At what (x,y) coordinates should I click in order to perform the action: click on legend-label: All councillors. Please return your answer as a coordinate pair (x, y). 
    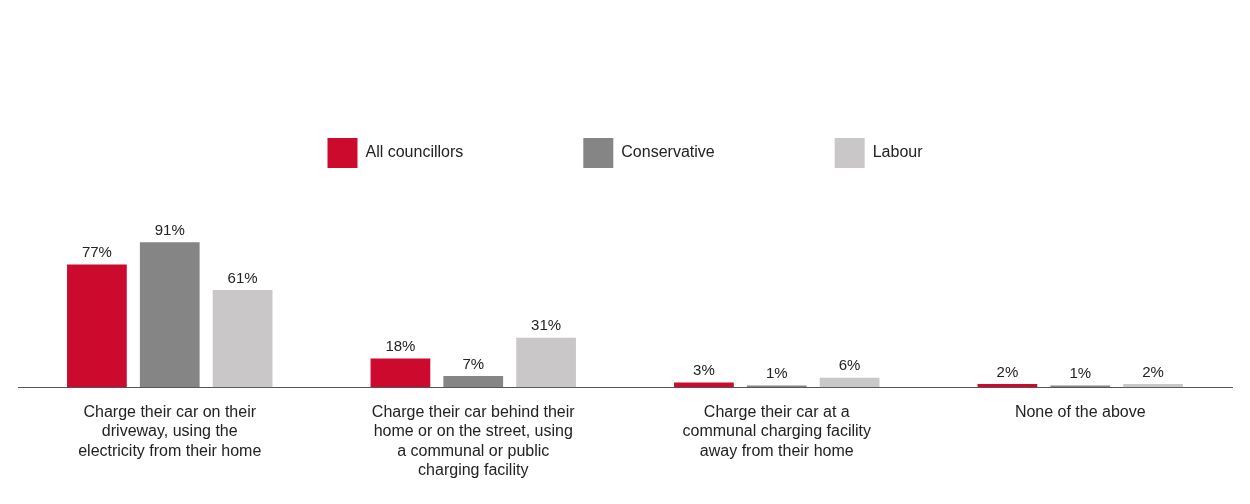
    Looking at the image, I should click on (414, 152).